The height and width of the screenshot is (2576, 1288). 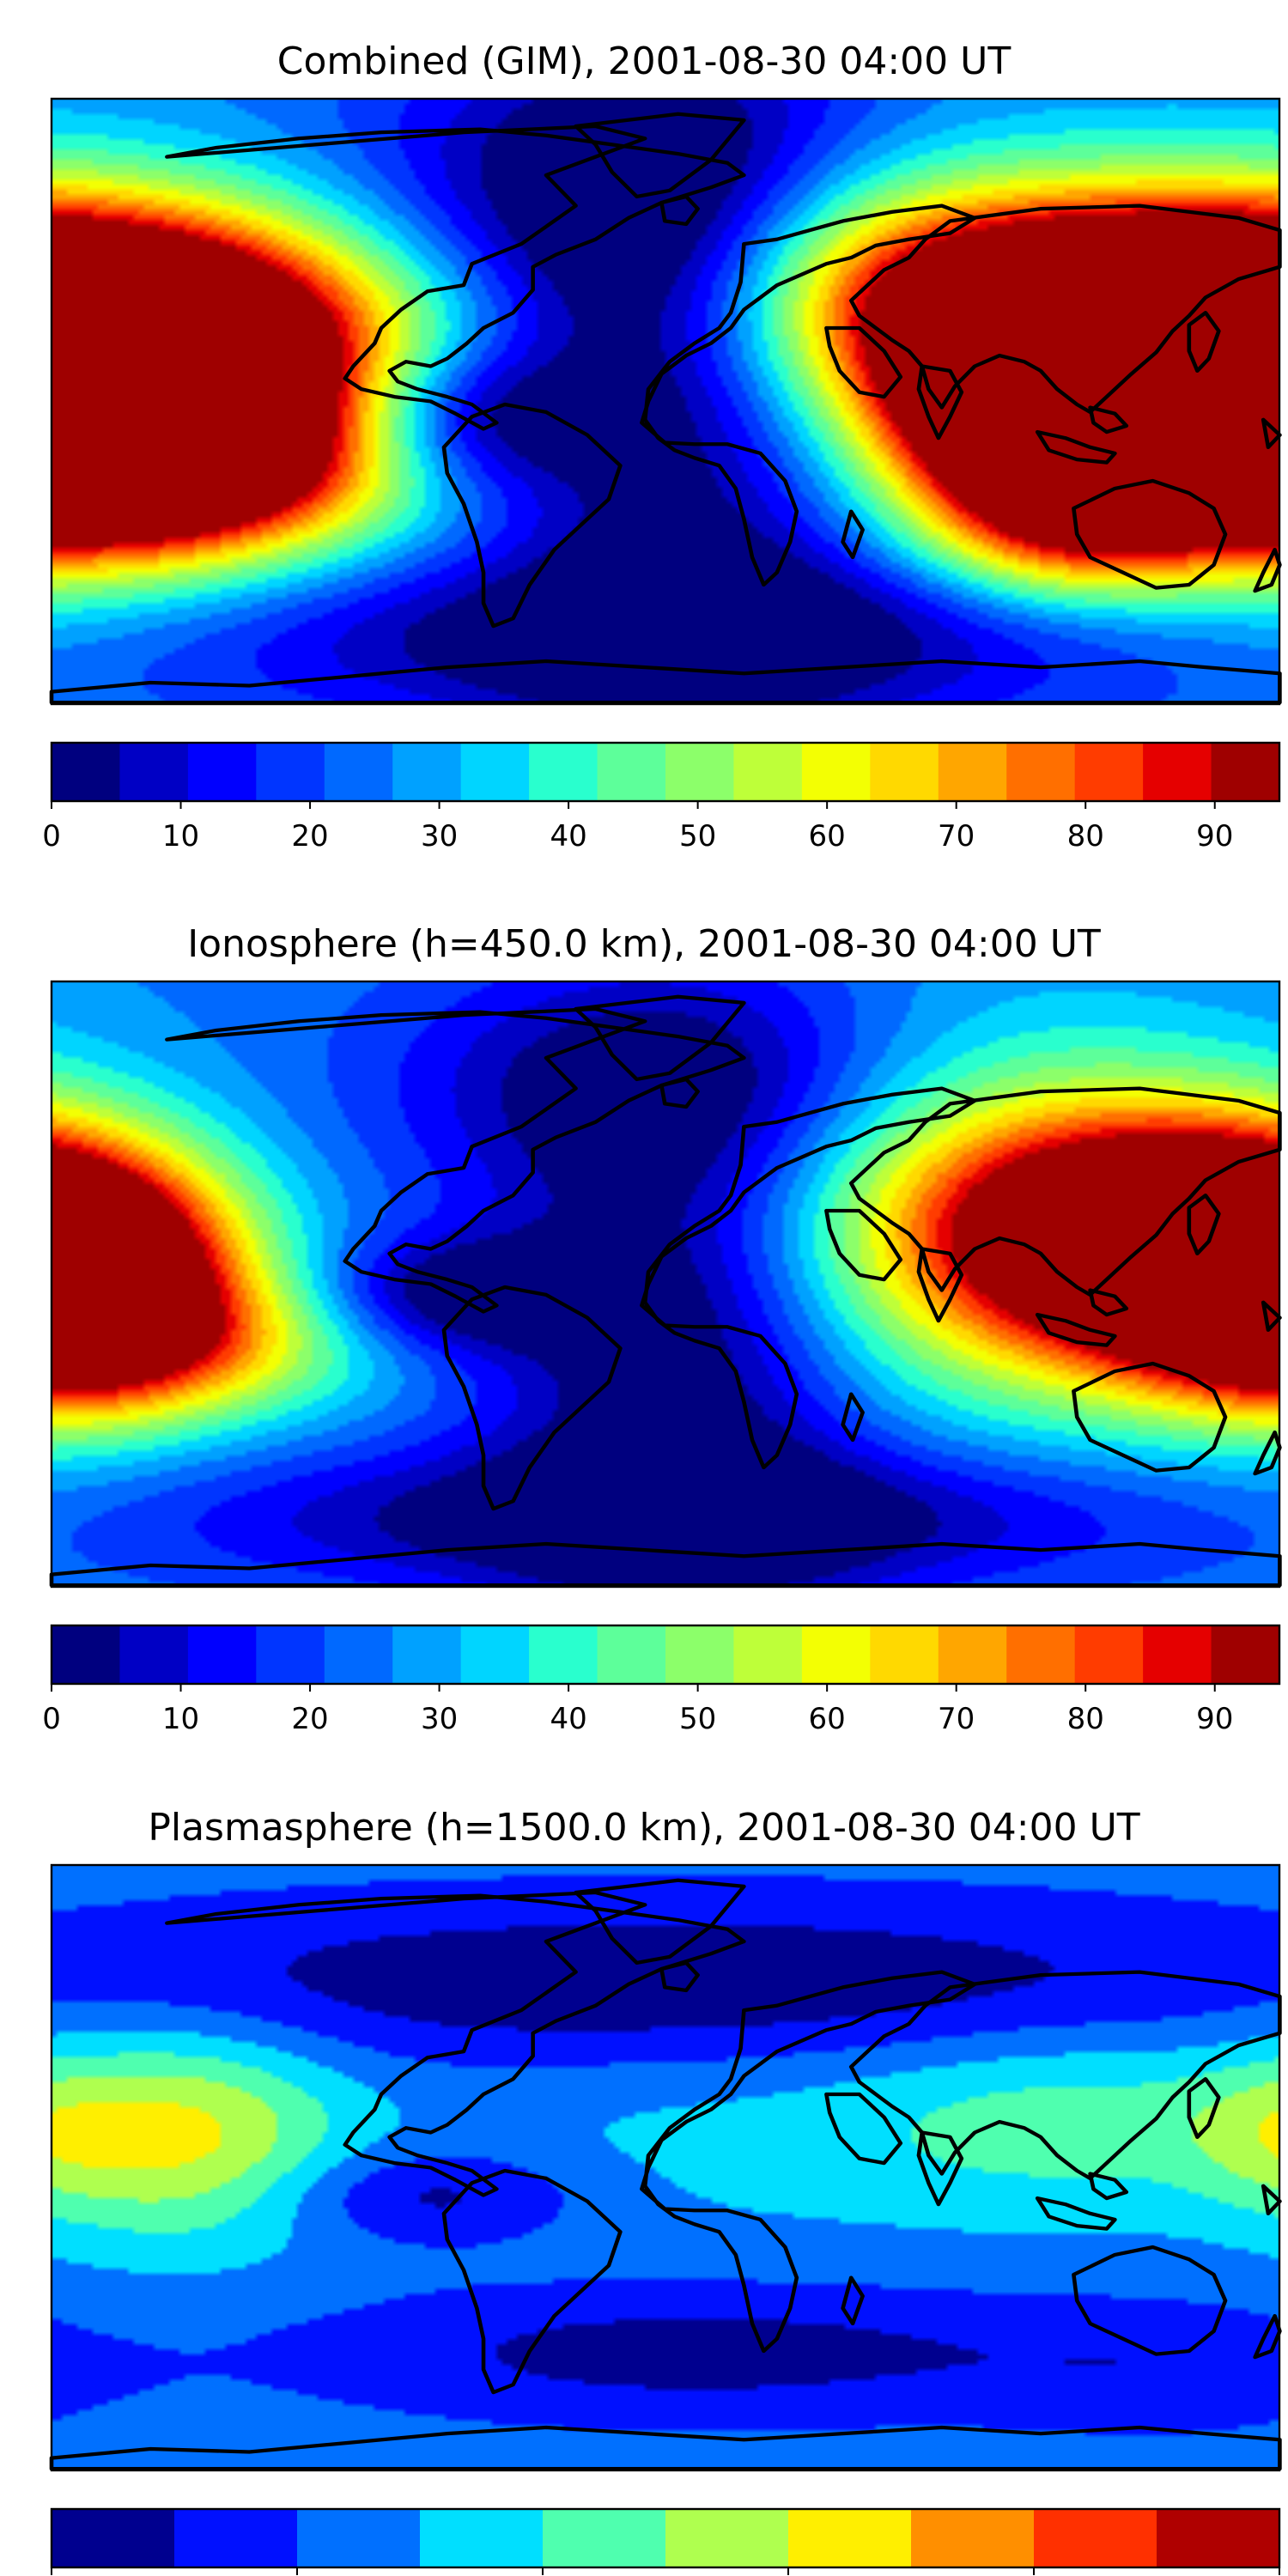 I want to click on chart-title: Combined (GIM), 2001-08-30 04:00 UT, so click(x=644, y=61).